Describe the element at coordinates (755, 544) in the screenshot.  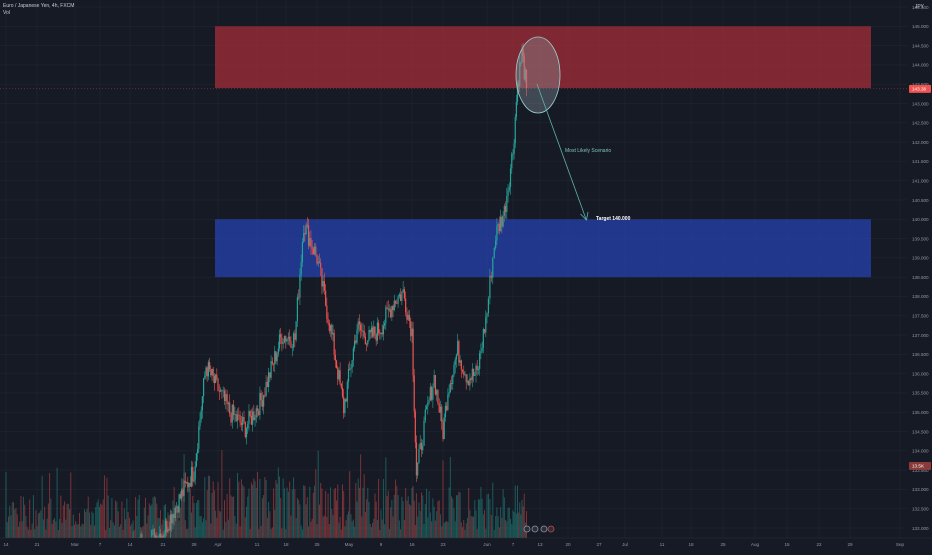
I see `time-tick-label: Aug` at that location.